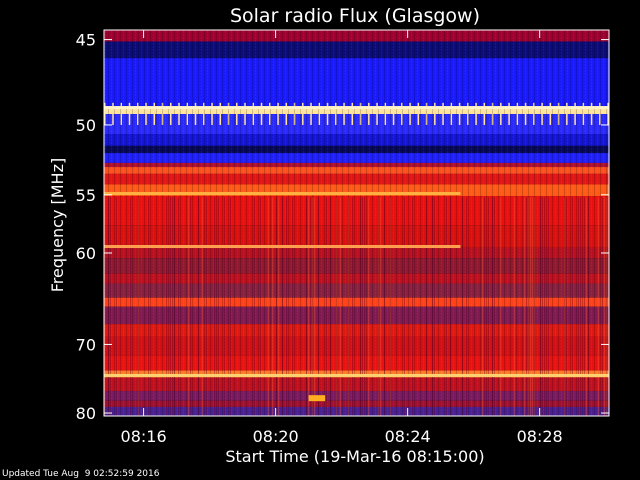 This screenshot has height=480, width=640. I want to click on emission-line-55mhz, so click(282, 194).